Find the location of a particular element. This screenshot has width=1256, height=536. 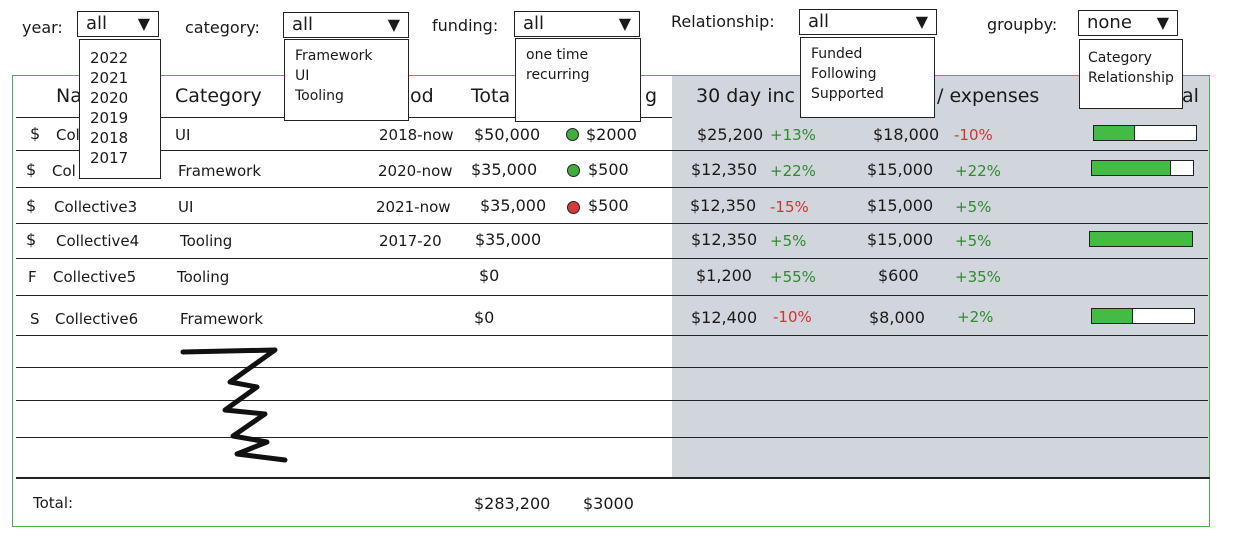

year-option: 2019 is located at coordinates (109, 118).